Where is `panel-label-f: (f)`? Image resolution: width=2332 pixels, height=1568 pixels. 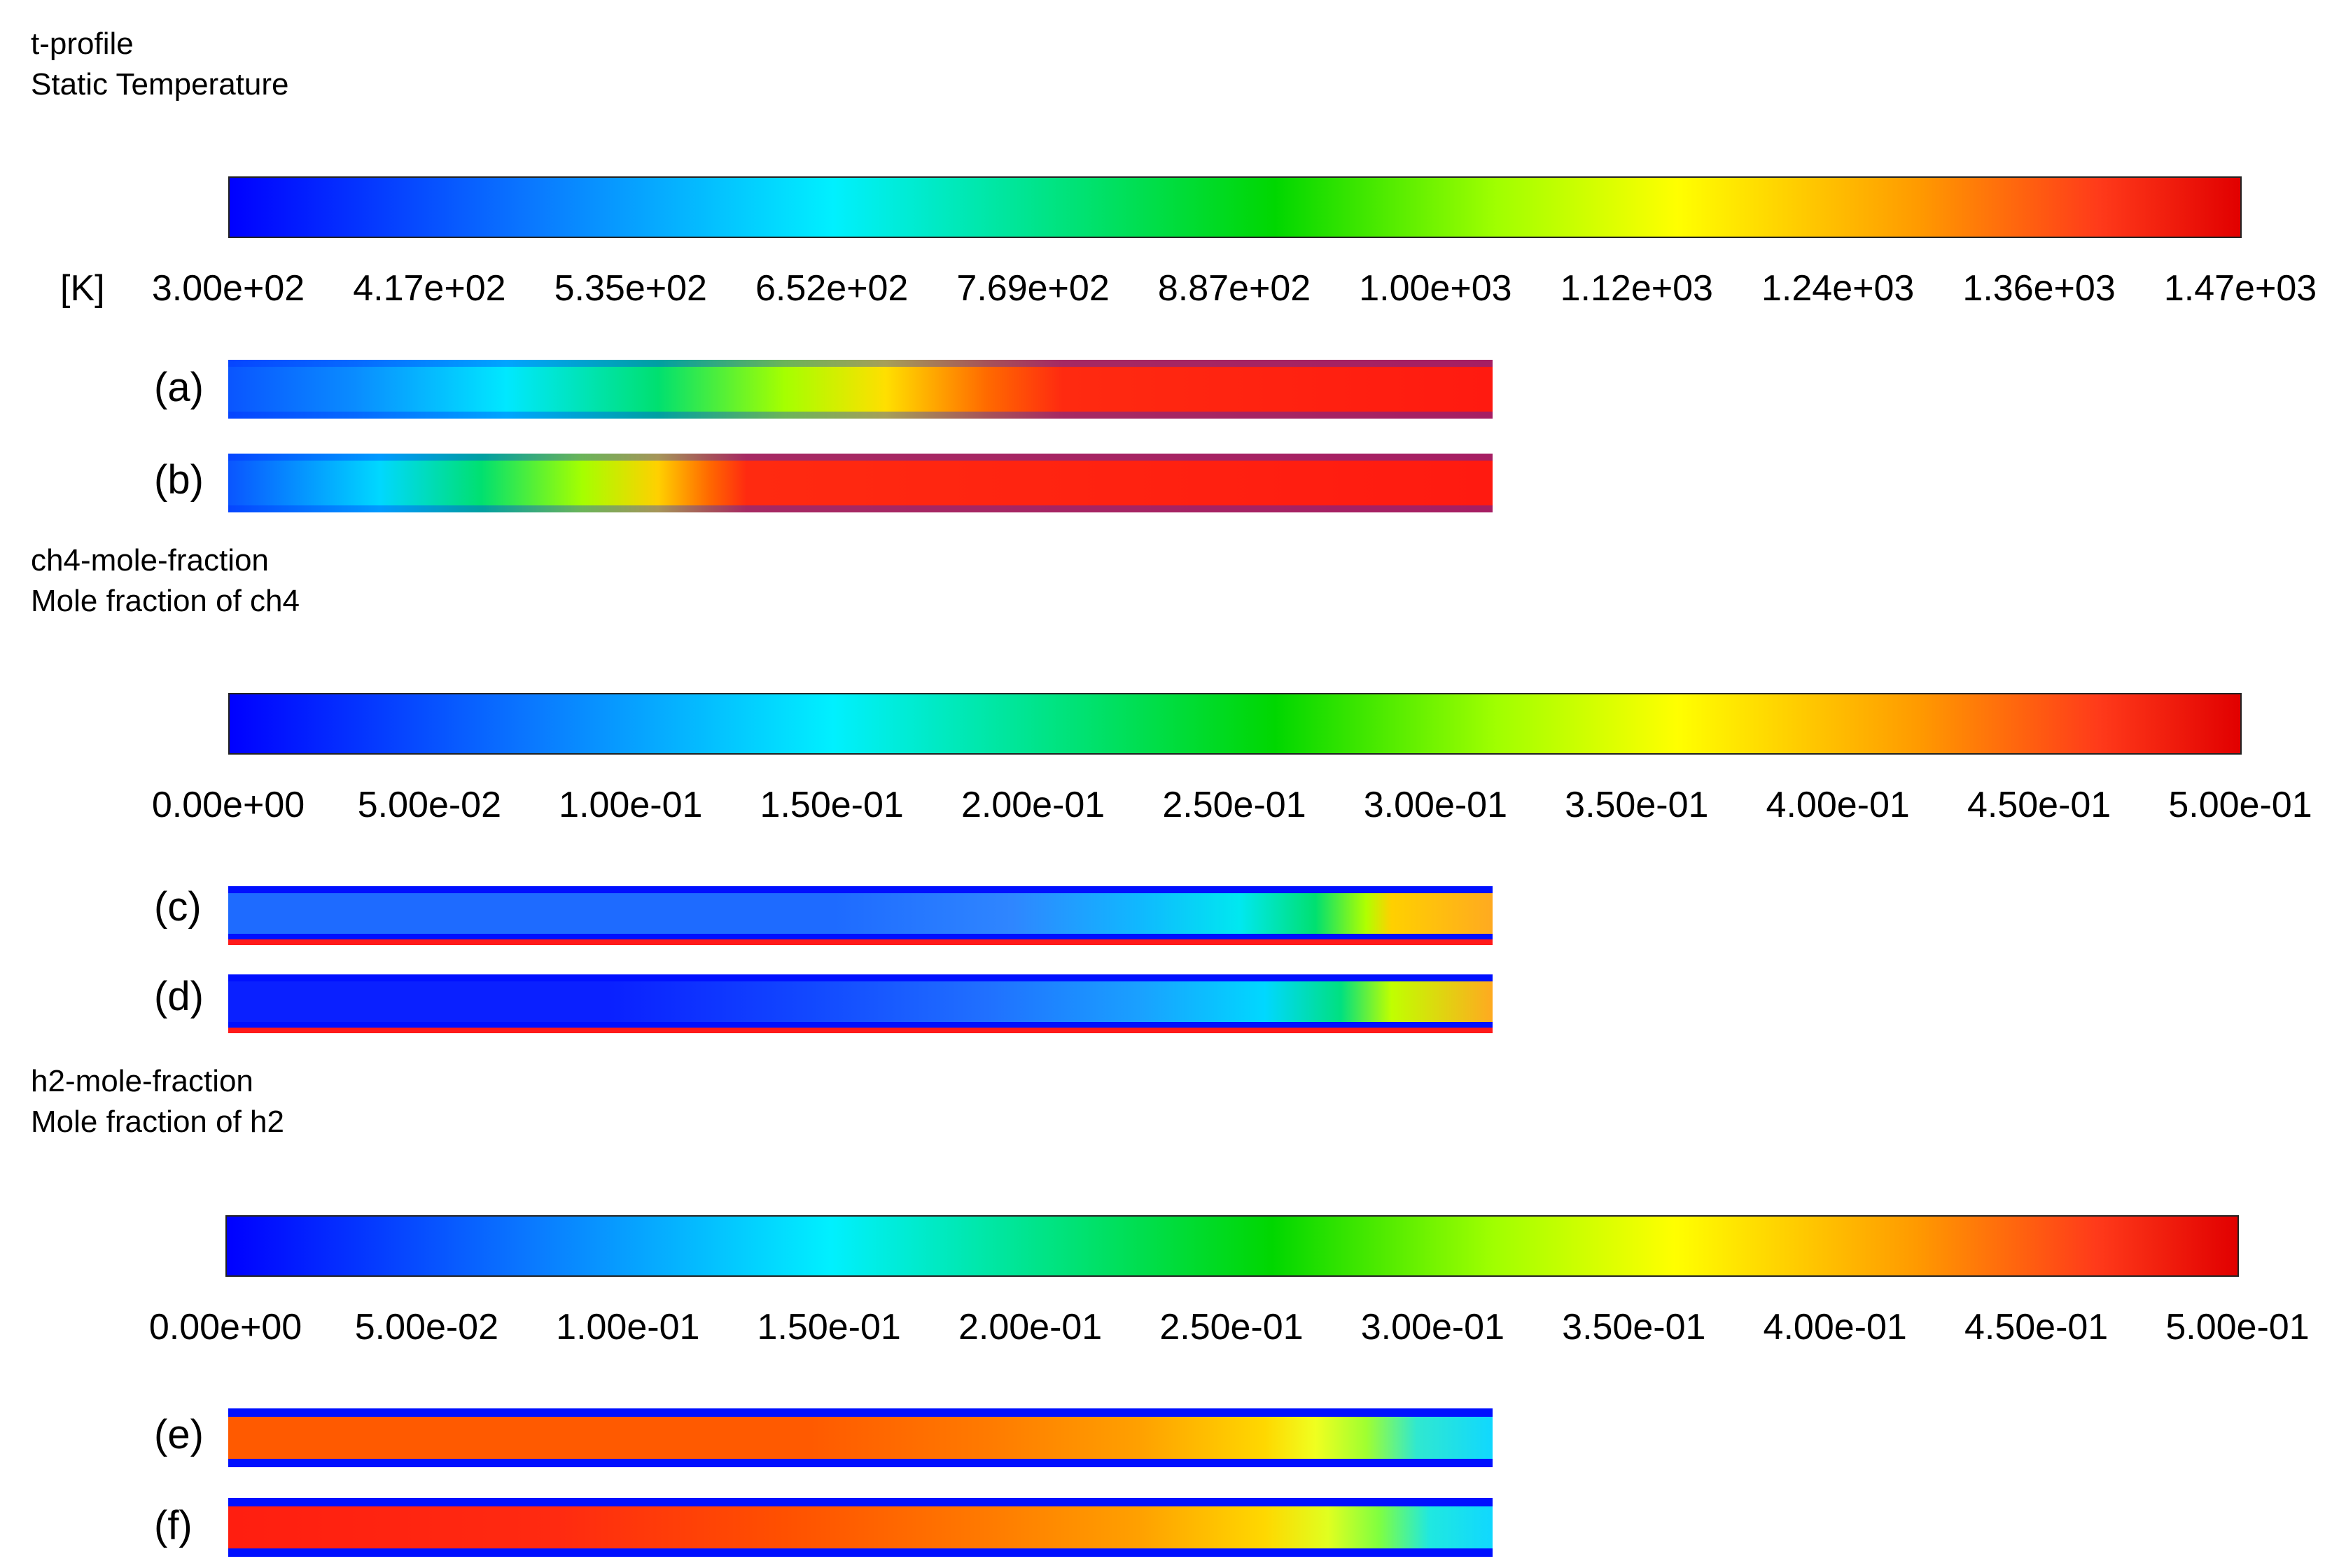 panel-label-f: (f) is located at coordinates (173, 1525).